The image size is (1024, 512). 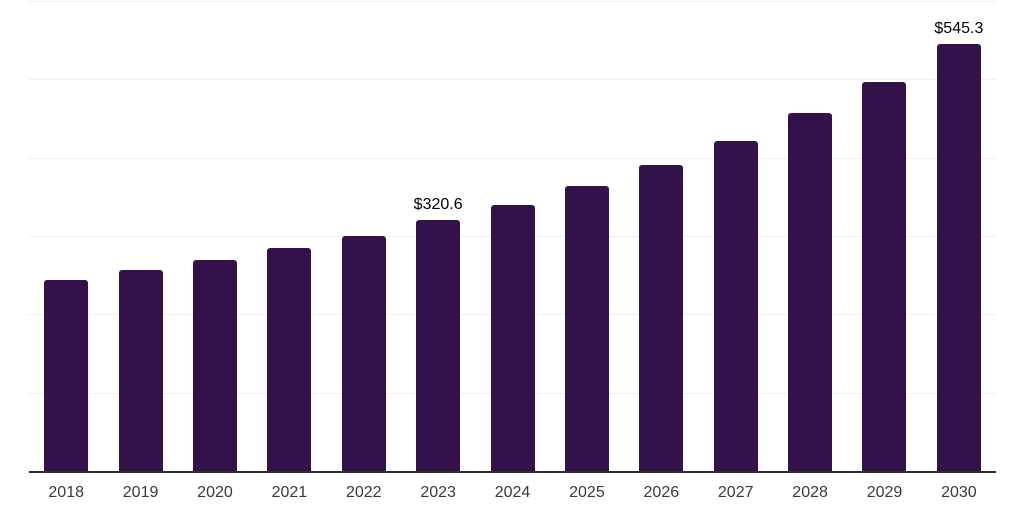 I want to click on bar-column-2022, so click(x=364, y=236).